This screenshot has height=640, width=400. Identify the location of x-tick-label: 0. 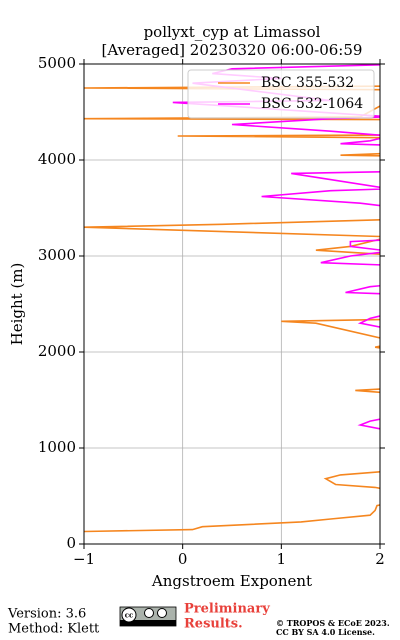
(183, 559).